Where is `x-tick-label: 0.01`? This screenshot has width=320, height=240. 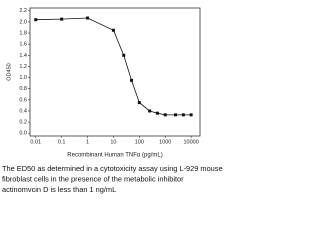 x-tick-label: 0.01 is located at coordinates (35, 142).